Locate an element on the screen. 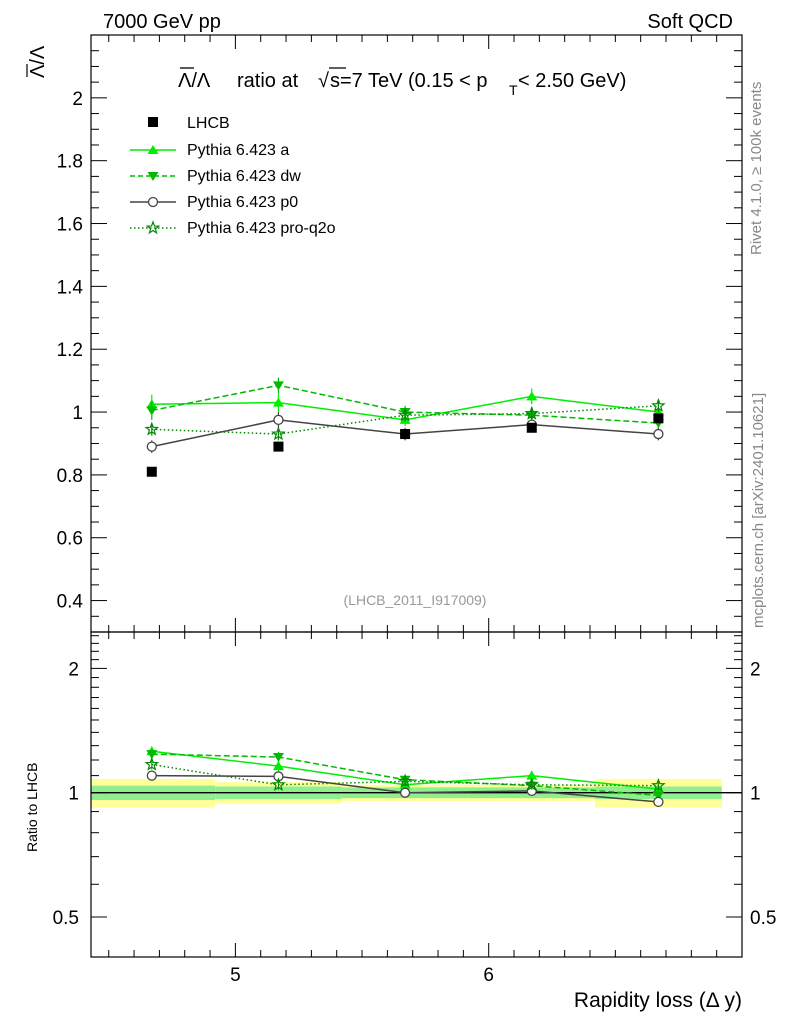 The width and height of the screenshot is (786, 1024). y-tick-label: 1 is located at coordinates (77, 413).